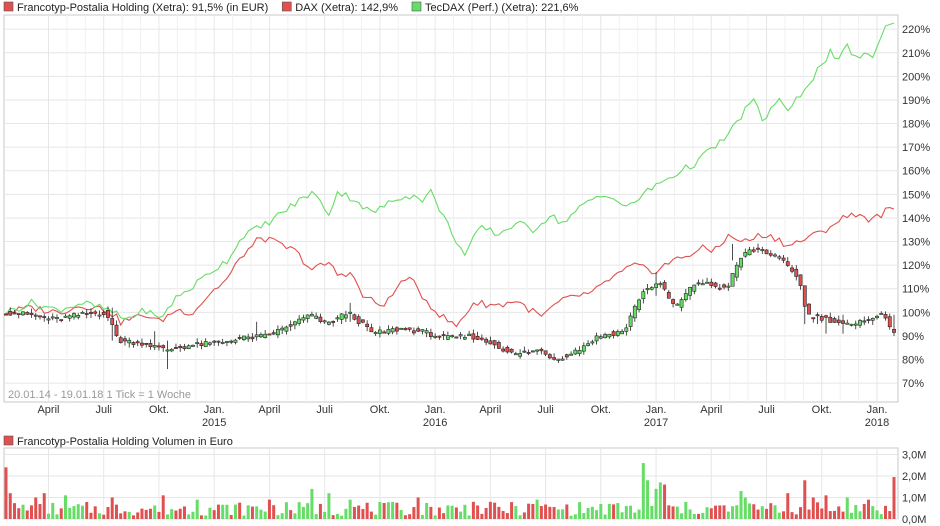 The width and height of the screenshot is (940, 526). I want to click on x-tick-year-label: 2018, so click(877, 423).